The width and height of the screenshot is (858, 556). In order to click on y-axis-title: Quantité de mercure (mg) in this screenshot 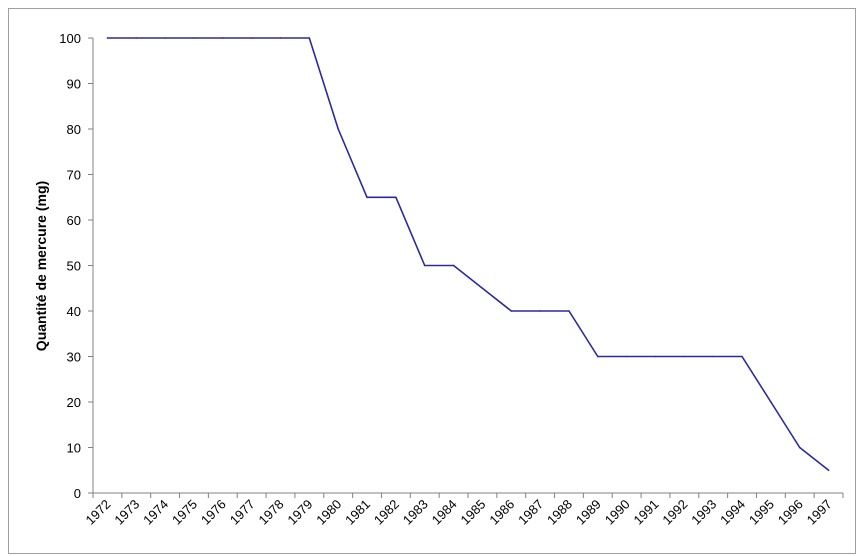, I will do `click(41, 266)`.